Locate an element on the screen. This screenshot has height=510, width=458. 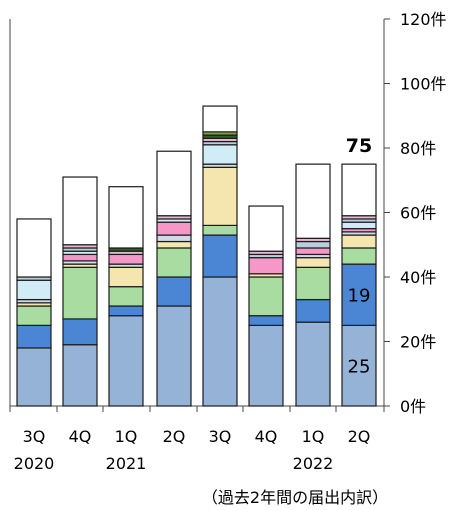
y-tick-label-5: 100件 is located at coordinates (423, 84).